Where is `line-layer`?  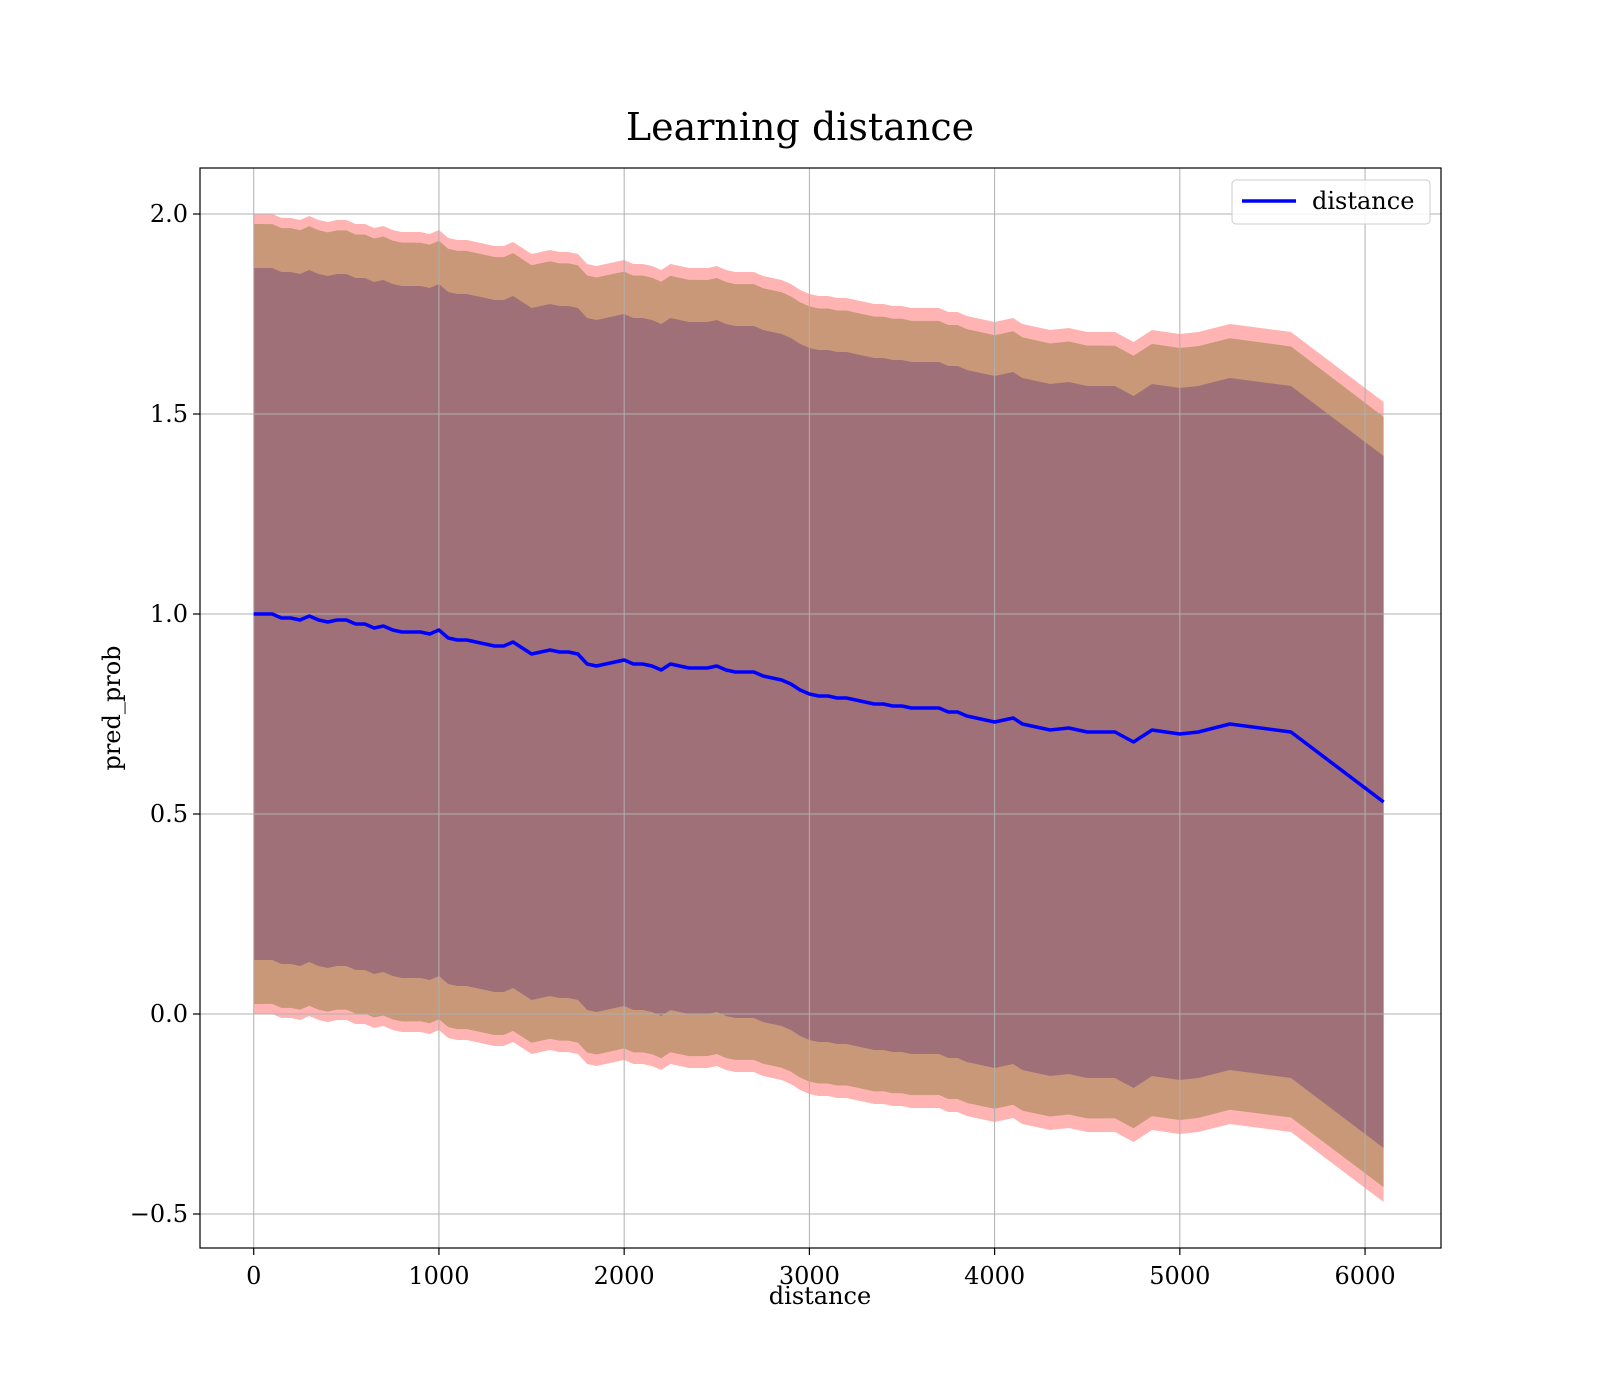
line-layer is located at coordinates (819, 708).